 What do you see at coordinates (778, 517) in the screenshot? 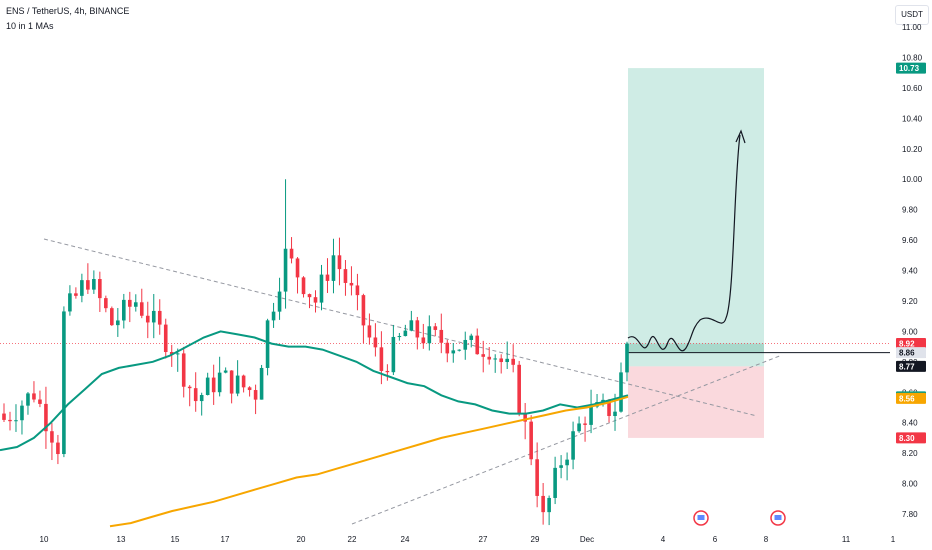
I see `flag-icon` at bounding box center [778, 517].